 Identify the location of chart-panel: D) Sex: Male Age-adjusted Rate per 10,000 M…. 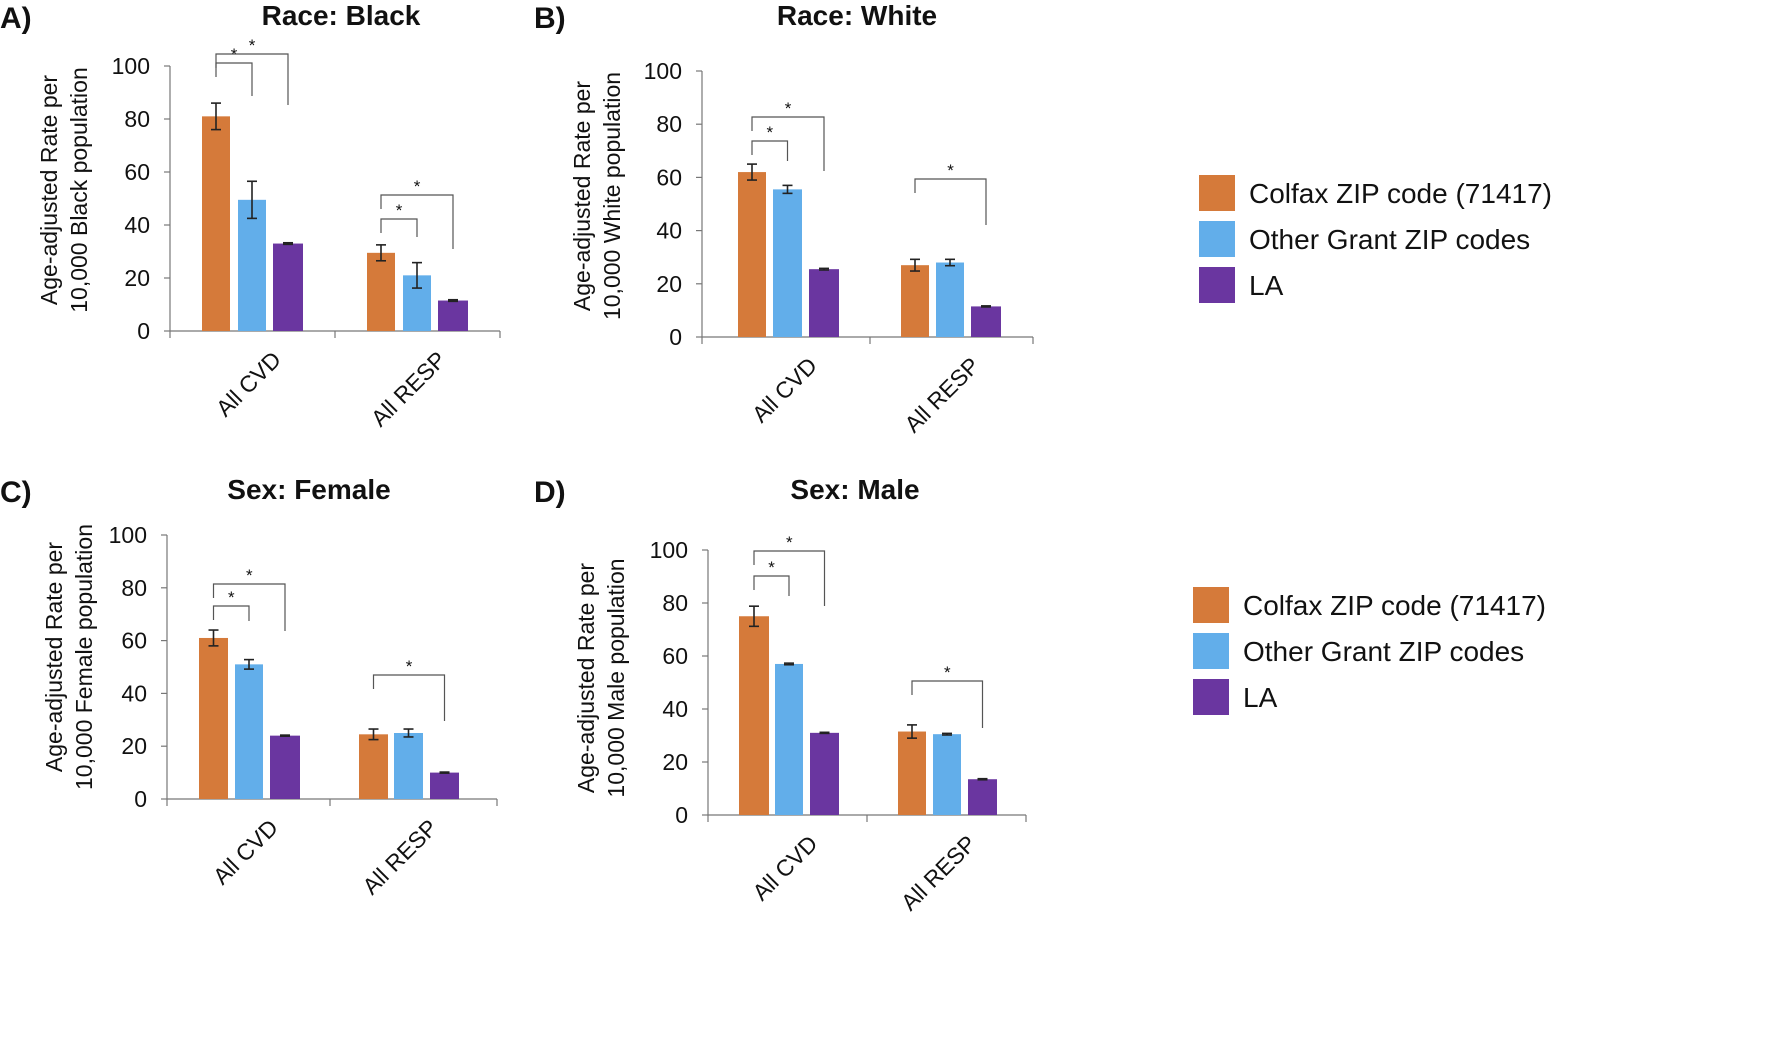
(780, 694).